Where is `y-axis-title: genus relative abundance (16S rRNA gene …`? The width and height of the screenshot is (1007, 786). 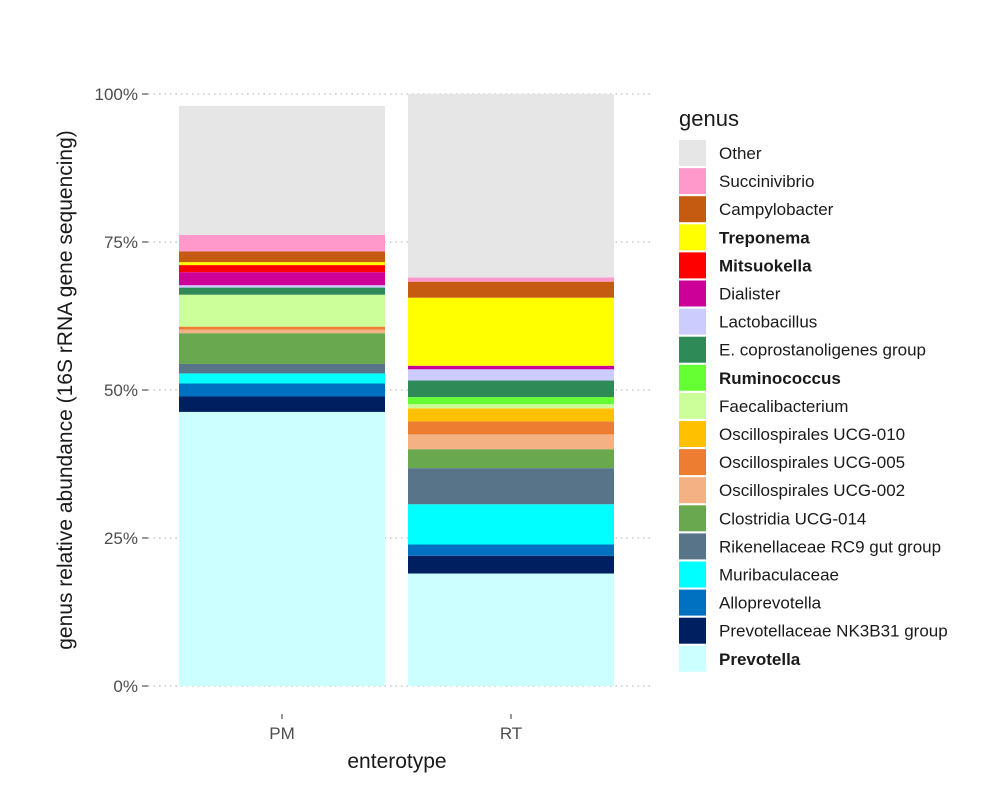
y-axis-title: genus relative abundance (16S rRNA gene … is located at coordinates (65, 390).